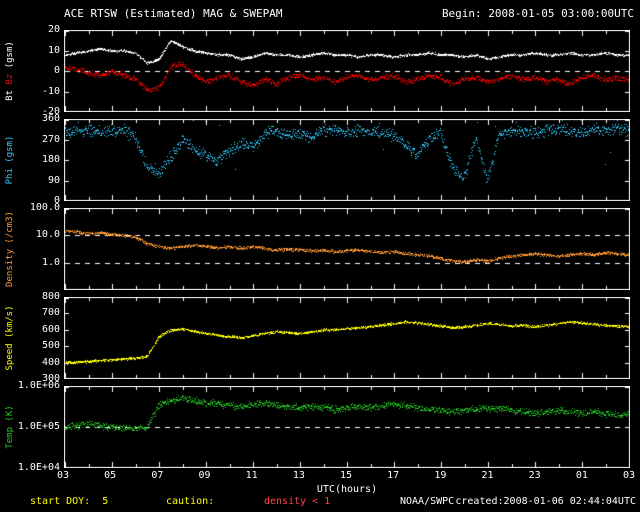 The image size is (640, 512). I want to click on density-axis-label: Density (/cm3), so click(10, 249).